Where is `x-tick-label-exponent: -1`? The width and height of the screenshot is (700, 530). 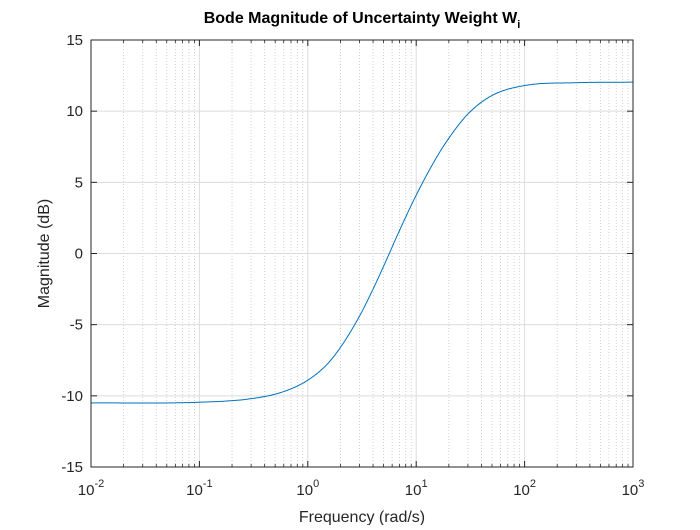 x-tick-label-exponent: -1 is located at coordinates (208, 484).